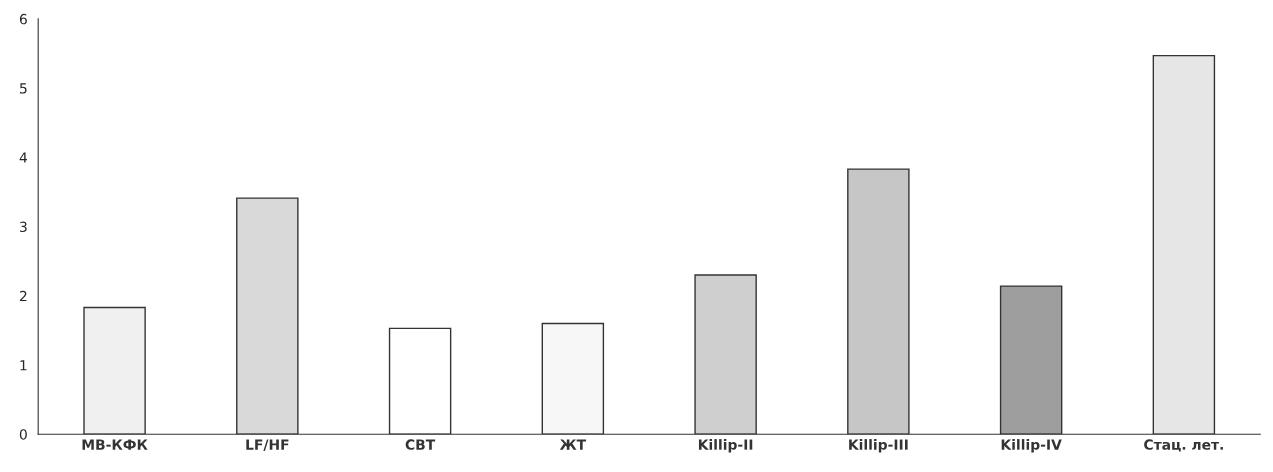  I want to click on x-tick-label: Killip-III, so click(878, 446).